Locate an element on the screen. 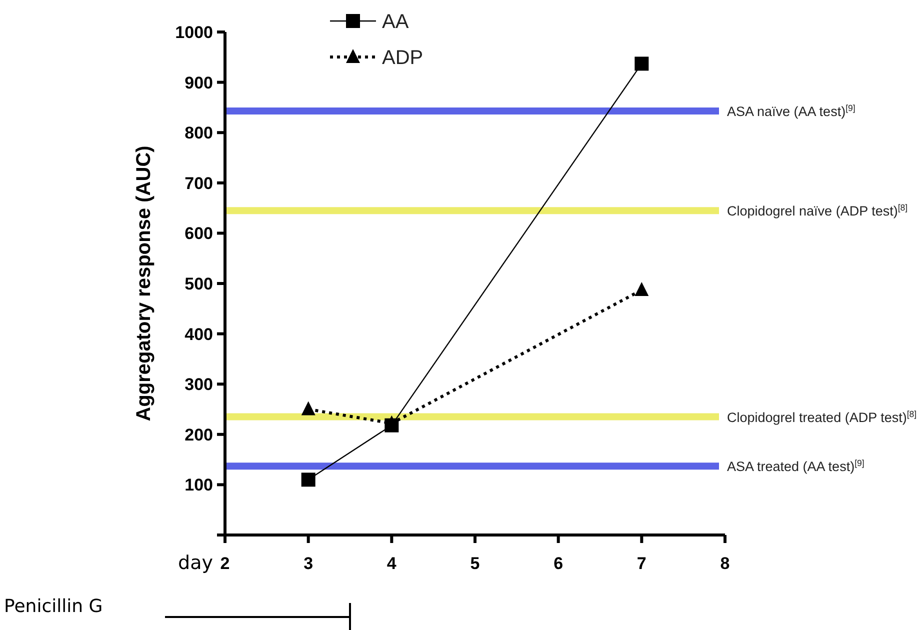 This screenshot has height=630, width=922. legend-label: ADP is located at coordinates (403, 58).